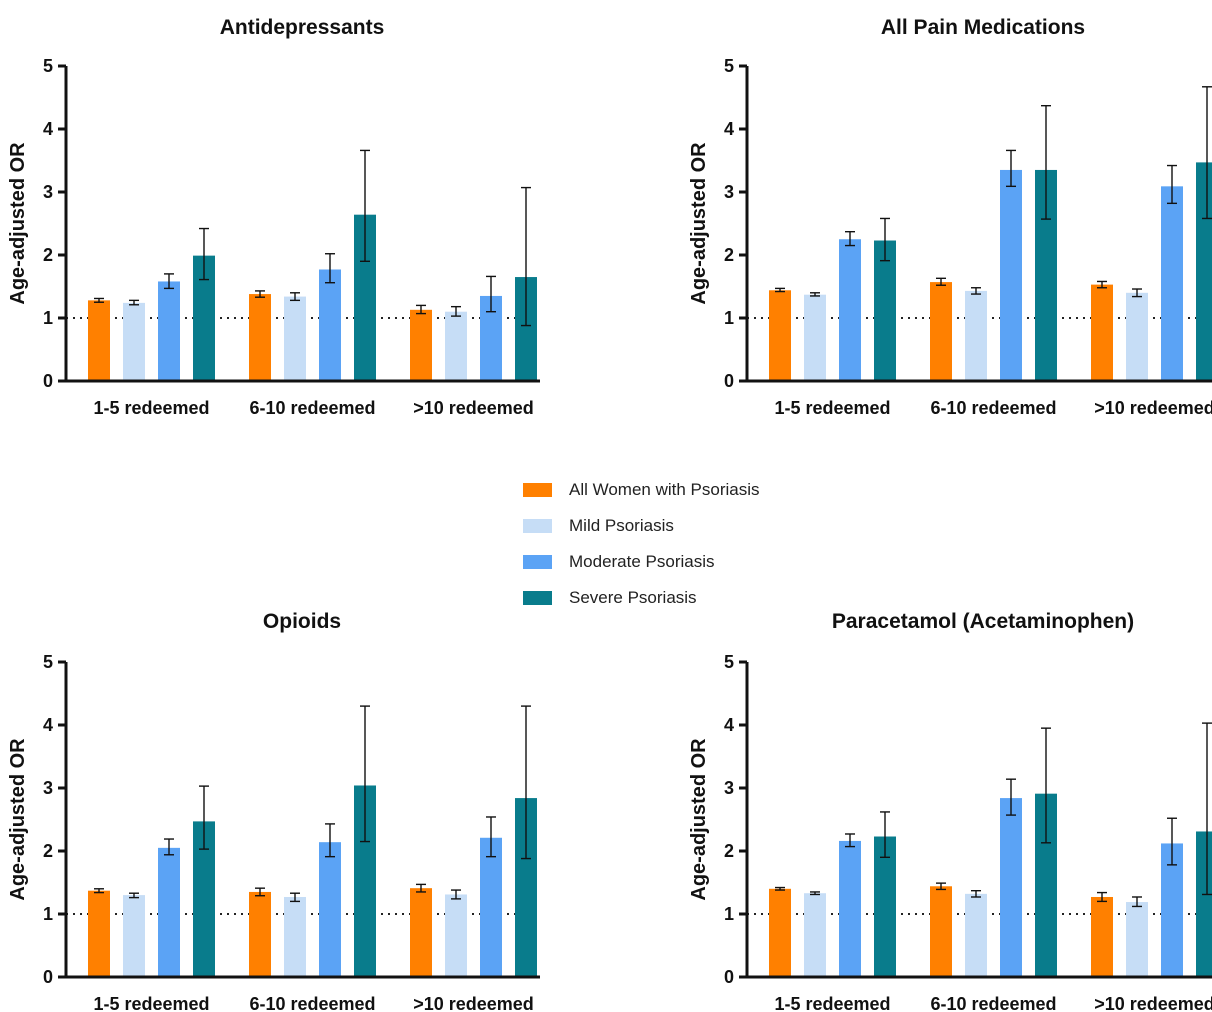 The image size is (1212, 1012). Describe the element at coordinates (642, 561) in the screenshot. I see `legend-label-moderate: Moderate Psoriasis` at that location.